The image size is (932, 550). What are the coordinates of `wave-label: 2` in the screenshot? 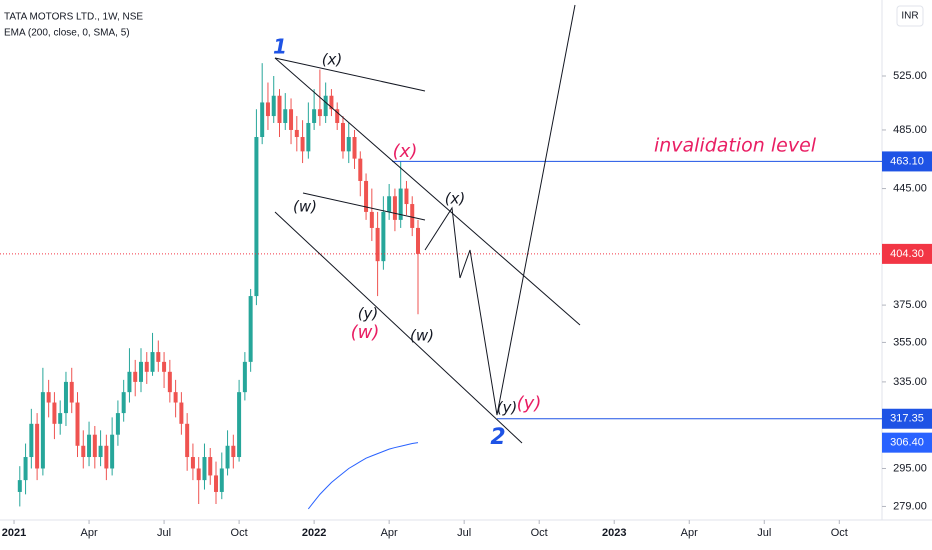 It's located at (497, 437).